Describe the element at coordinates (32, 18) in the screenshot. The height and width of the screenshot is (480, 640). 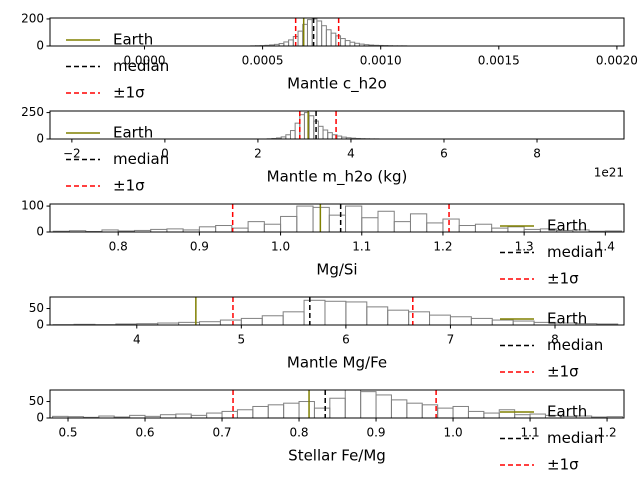
I see `y-tick-label: 200` at that location.